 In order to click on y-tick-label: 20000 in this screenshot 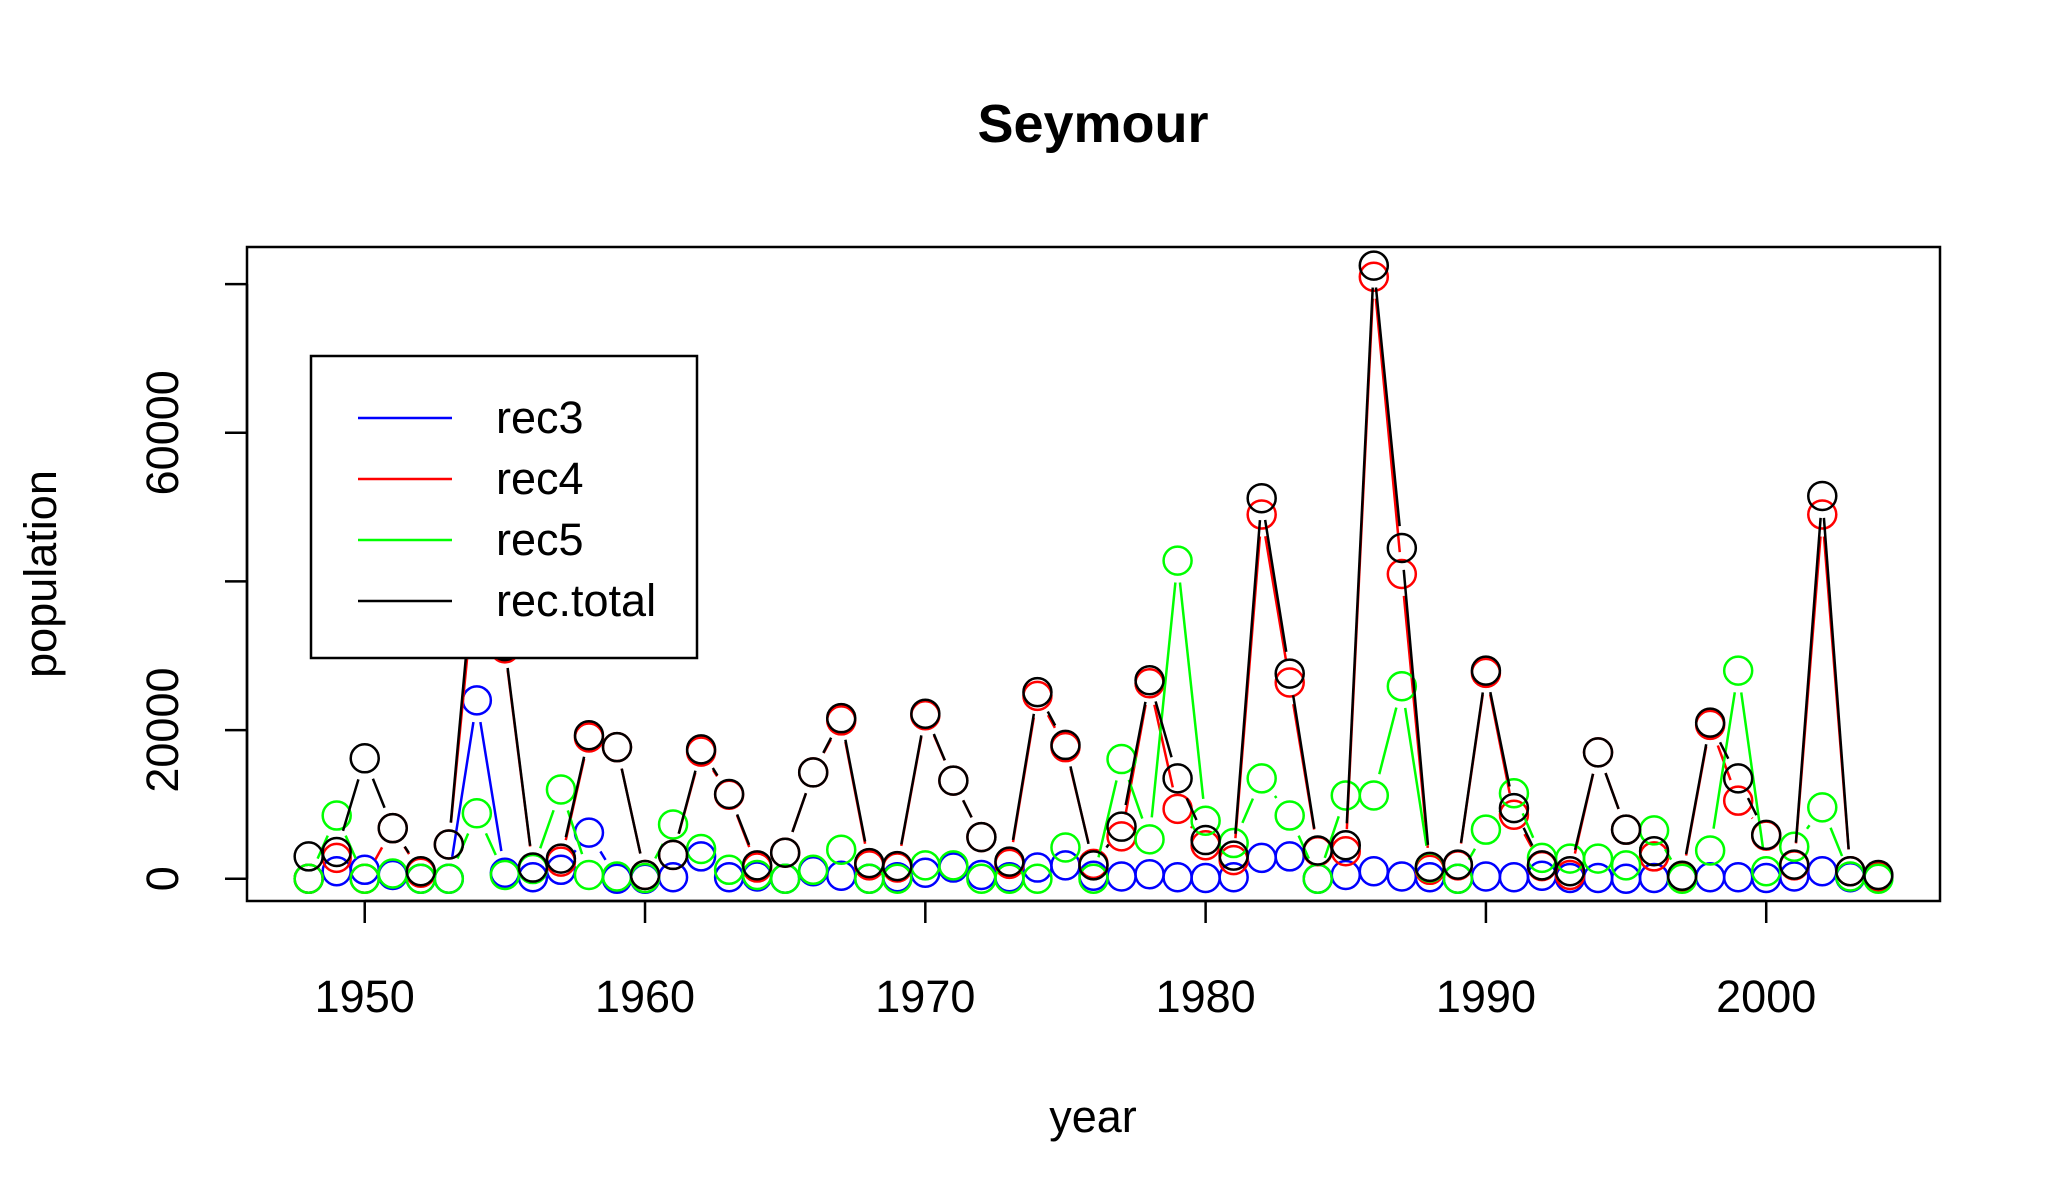, I will do `click(162, 729)`.